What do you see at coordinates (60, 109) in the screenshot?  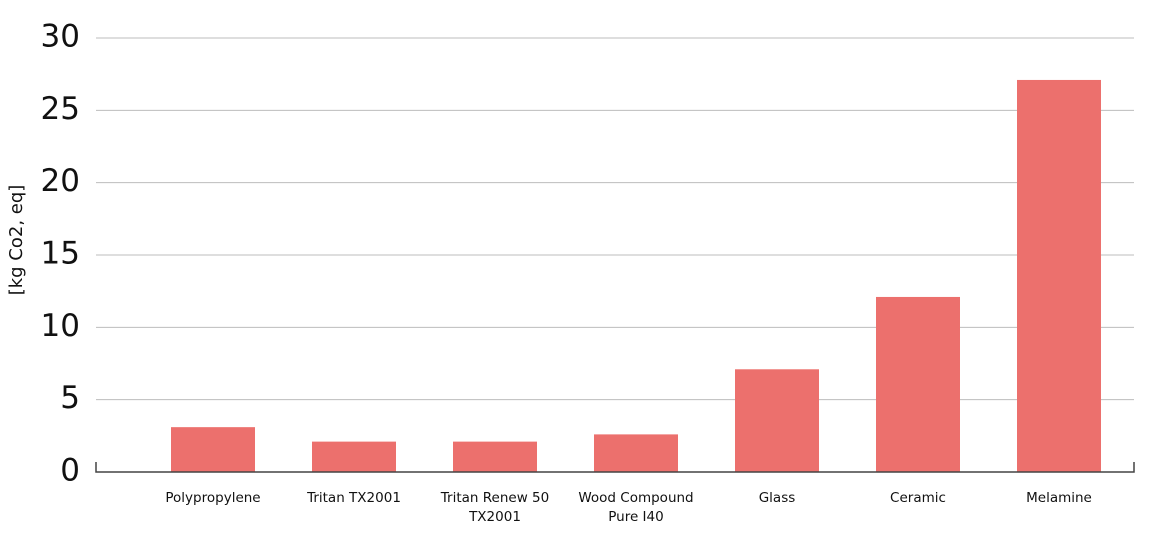 I see `y-tick-label: 25` at bounding box center [60, 109].